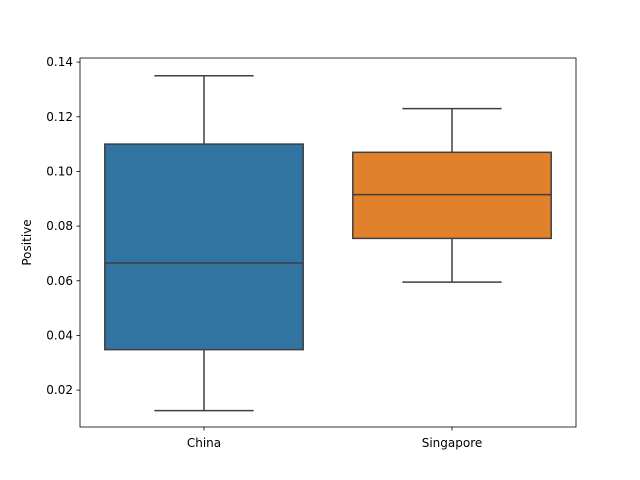  I want to click on x-tick-label: China, so click(204, 443).